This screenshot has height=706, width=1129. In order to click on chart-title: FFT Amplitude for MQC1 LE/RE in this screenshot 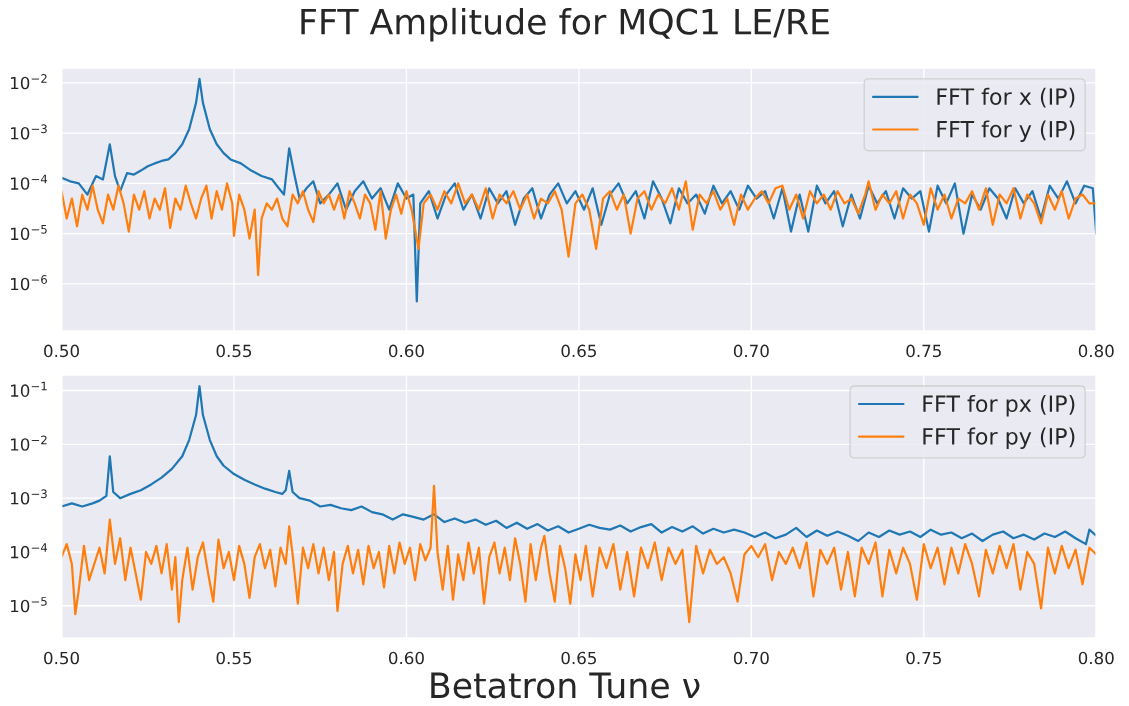, I will do `click(565, 24)`.